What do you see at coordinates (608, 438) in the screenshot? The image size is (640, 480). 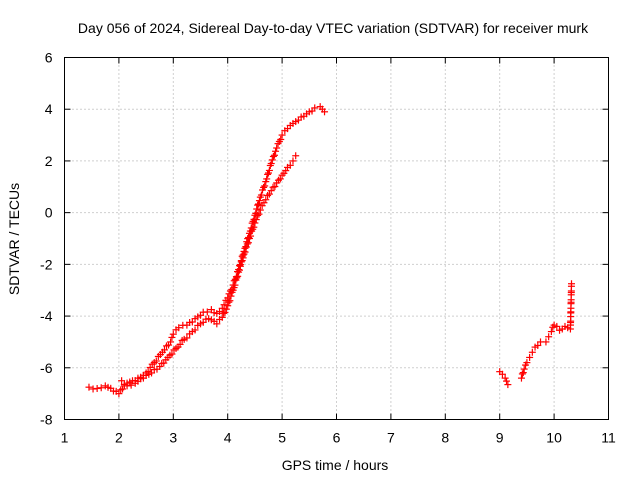 I see `x-tick-label: 11` at bounding box center [608, 438].